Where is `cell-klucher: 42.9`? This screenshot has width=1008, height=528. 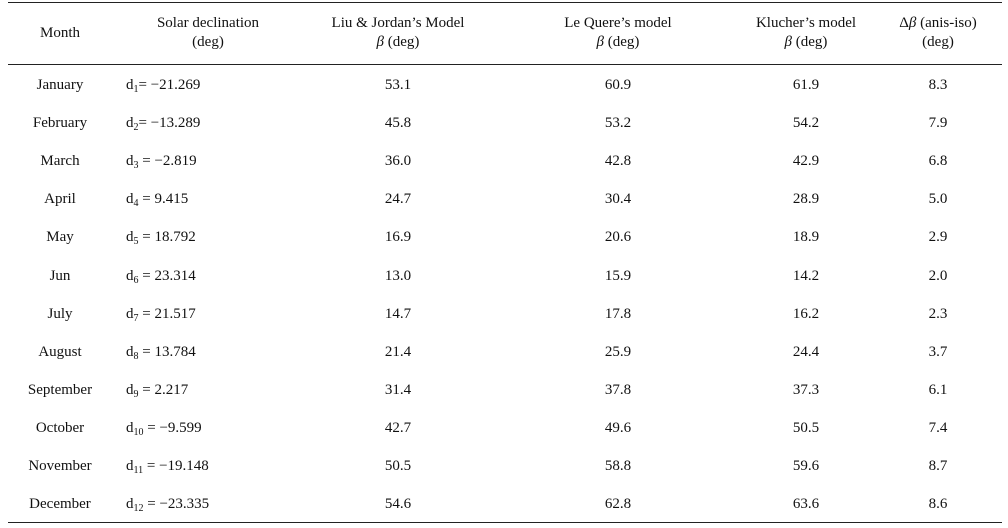
cell-klucher: 42.9 is located at coordinates (806, 161).